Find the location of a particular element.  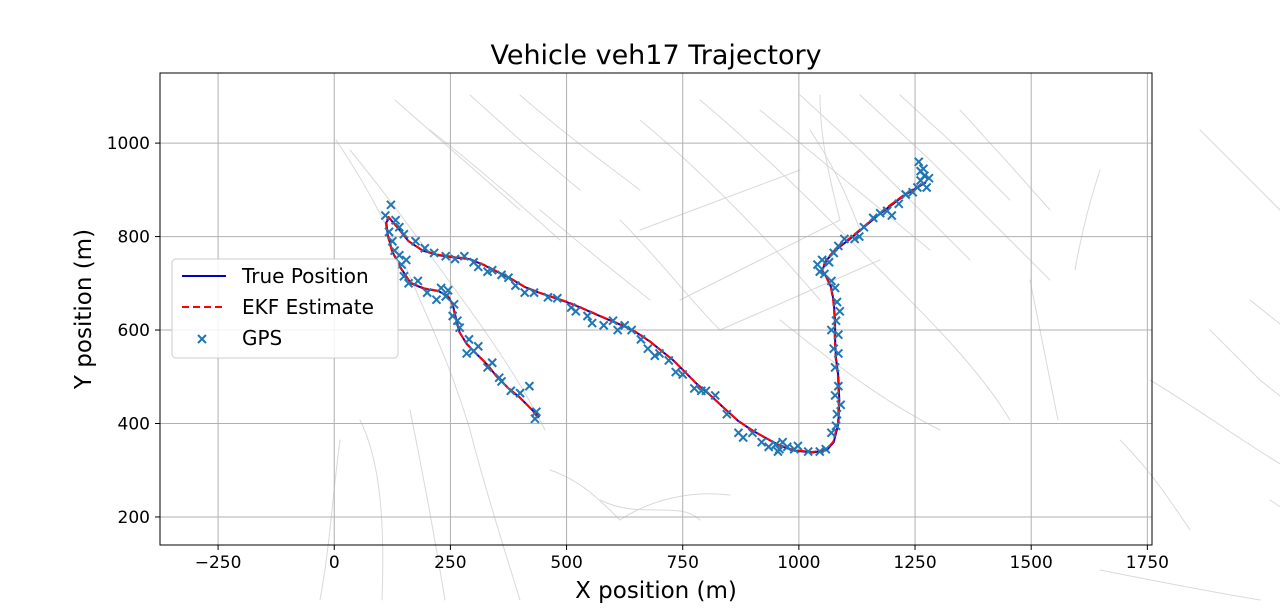

x-tick-label: 1000 is located at coordinates (798, 563).